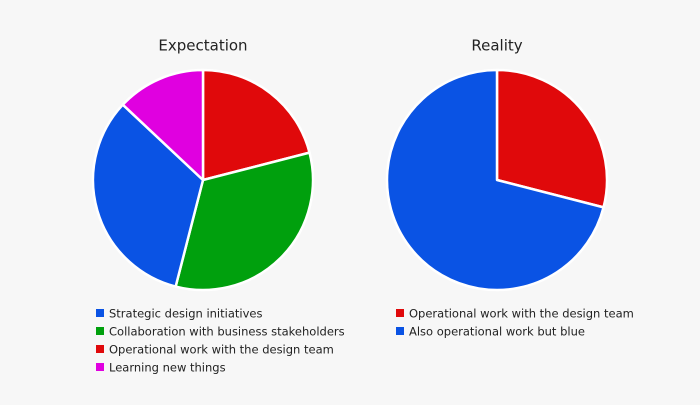 The image size is (700, 405). Describe the element at coordinates (496, 46) in the screenshot. I see `chart-title: Reality` at that location.